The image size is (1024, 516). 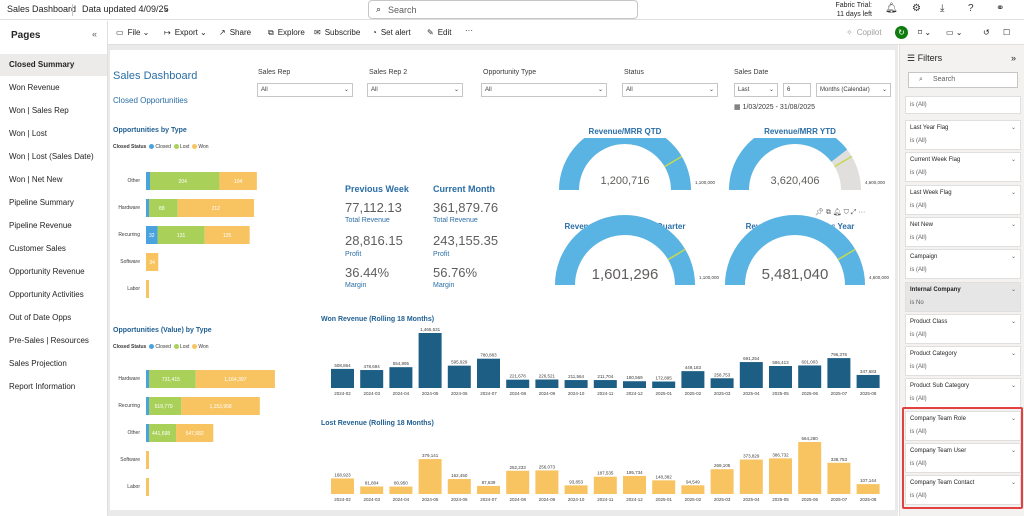 What do you see at coordinates (963, 361) in the screenshot?
I see `filter-card: Product Category is (All) ⌄` at bounding box center [963, 361].